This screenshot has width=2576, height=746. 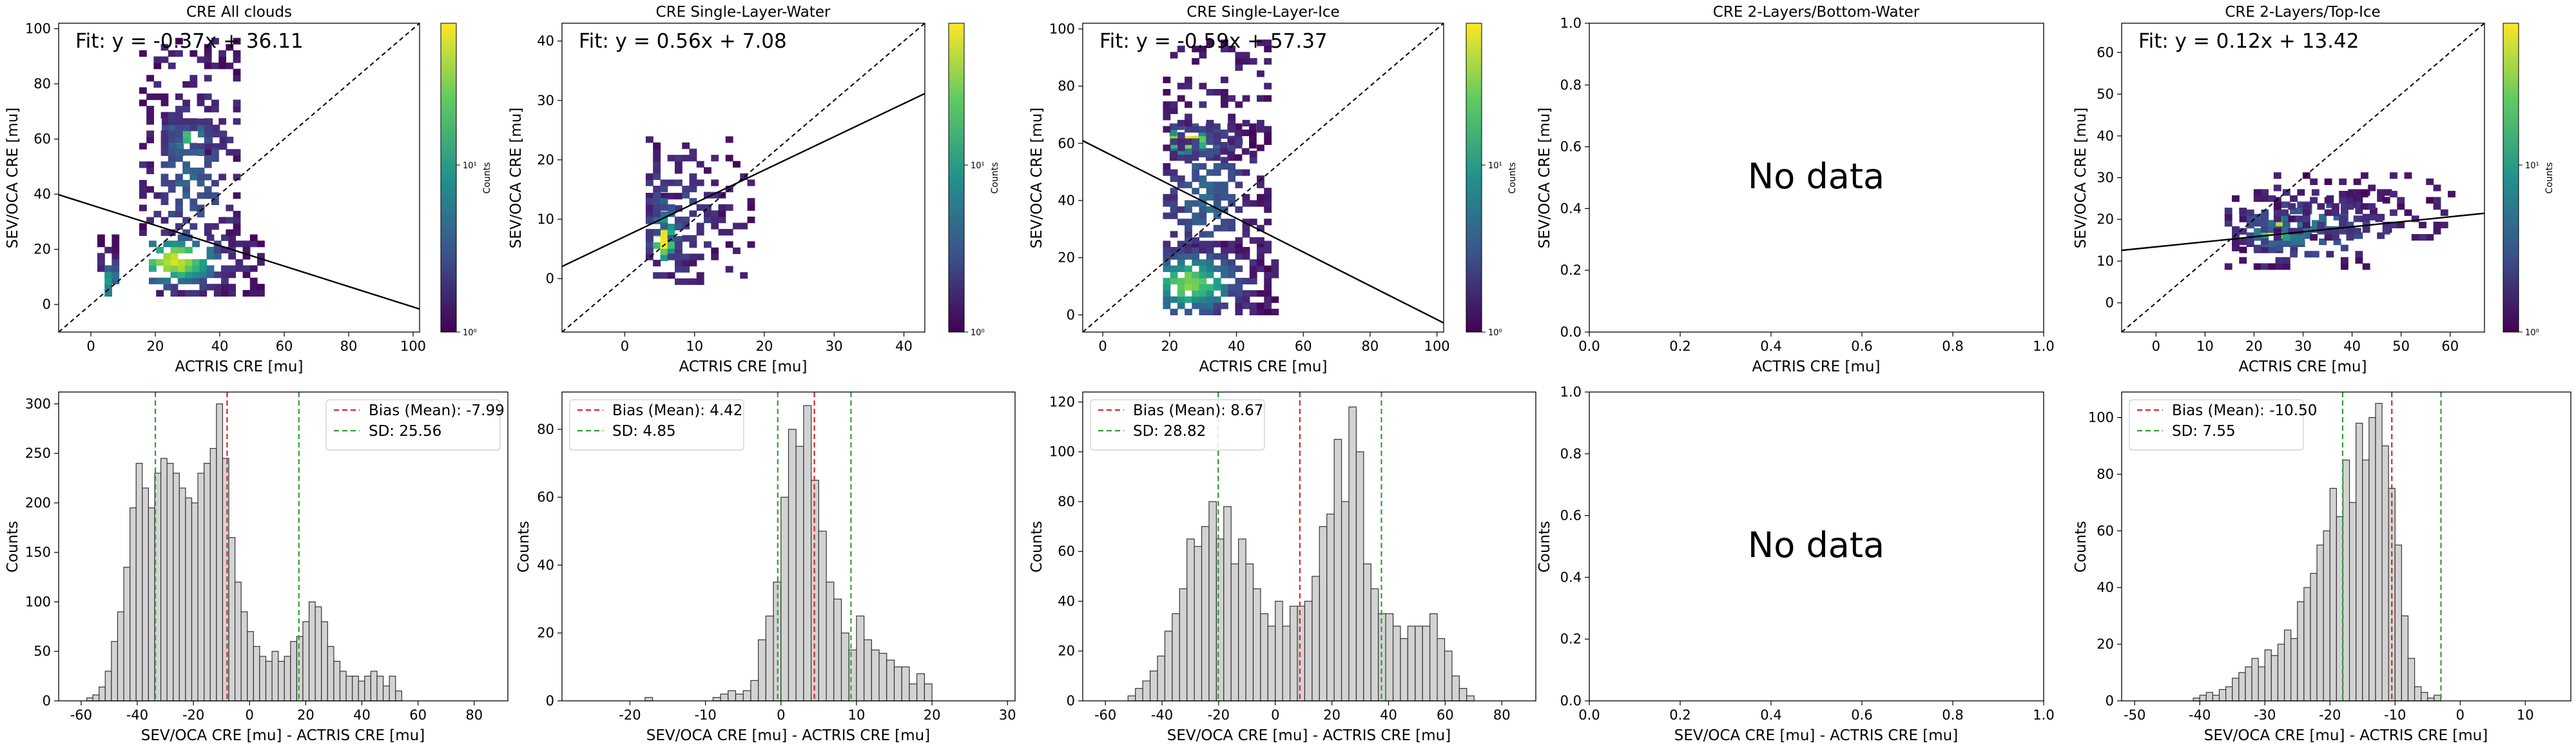 I want to click on colorbar-c-gradient, so click(x=1474, y=178).